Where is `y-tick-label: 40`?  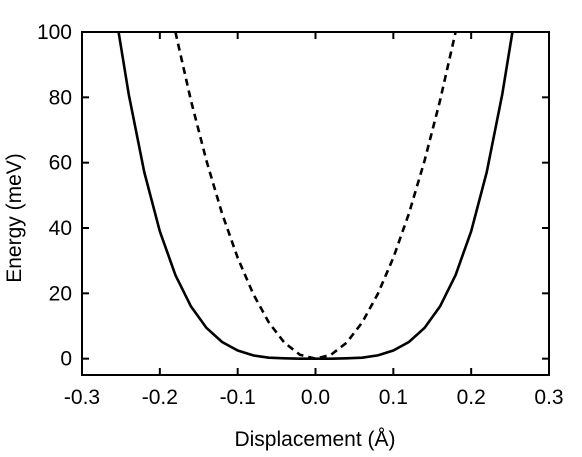
y-tick-label: 40 is located at coordinates (60, 228).